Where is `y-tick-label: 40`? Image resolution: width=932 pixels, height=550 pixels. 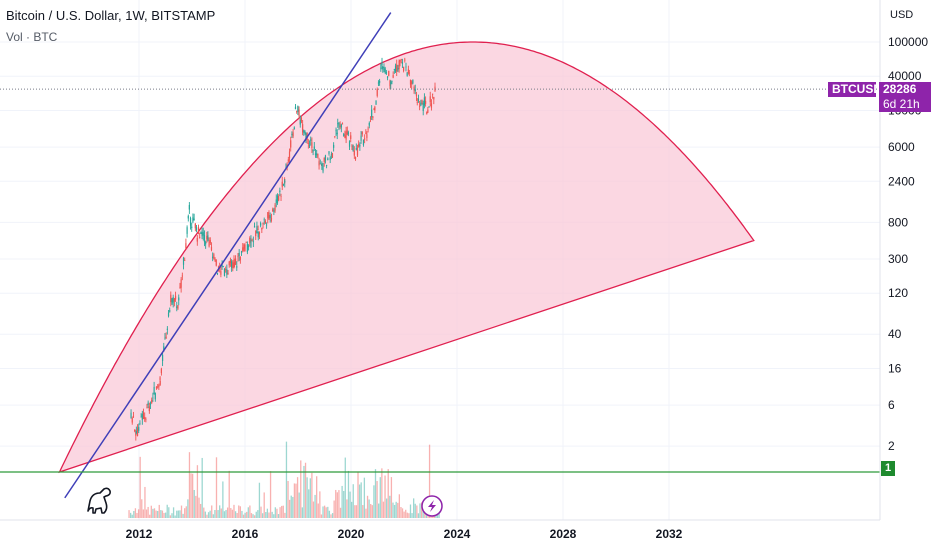
y-tick-label: 40 is located at coordinates (895, 334).